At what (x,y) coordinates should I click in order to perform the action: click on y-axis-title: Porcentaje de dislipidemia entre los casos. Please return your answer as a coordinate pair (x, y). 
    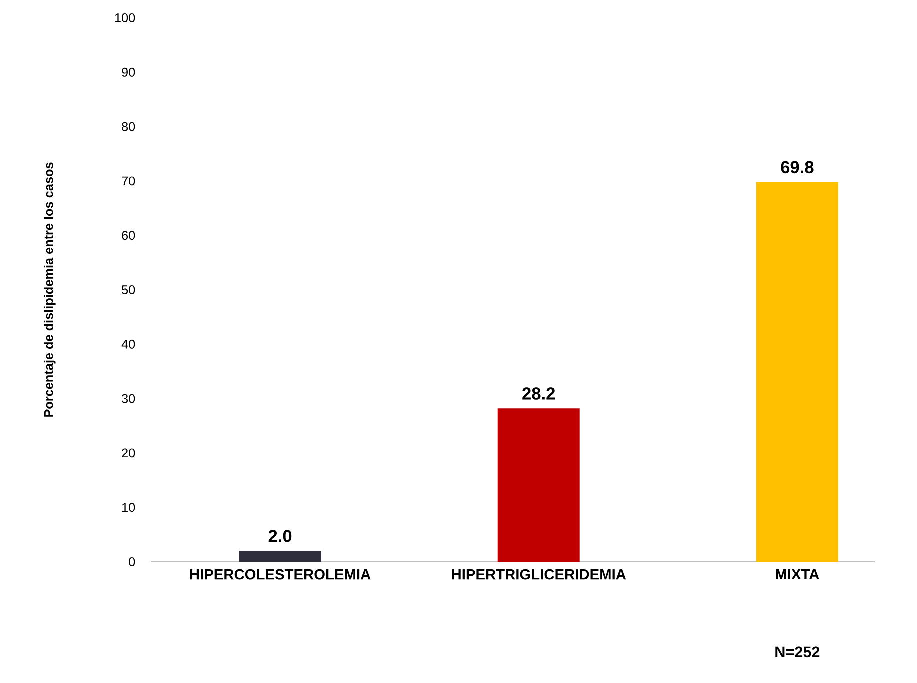
    Looking at the image, I should click on (50, 289).